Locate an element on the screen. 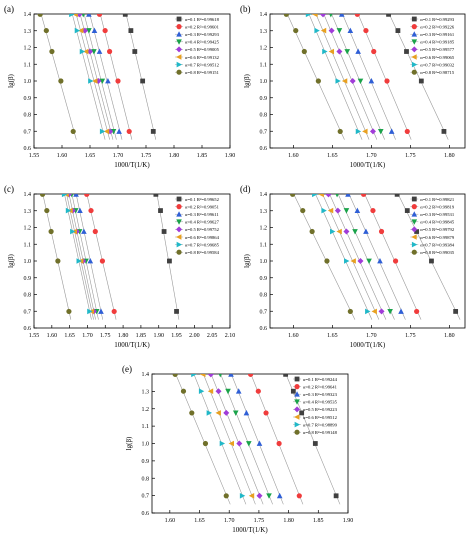  x-tick-label: 1.70 is located at coordinates (371, 156).